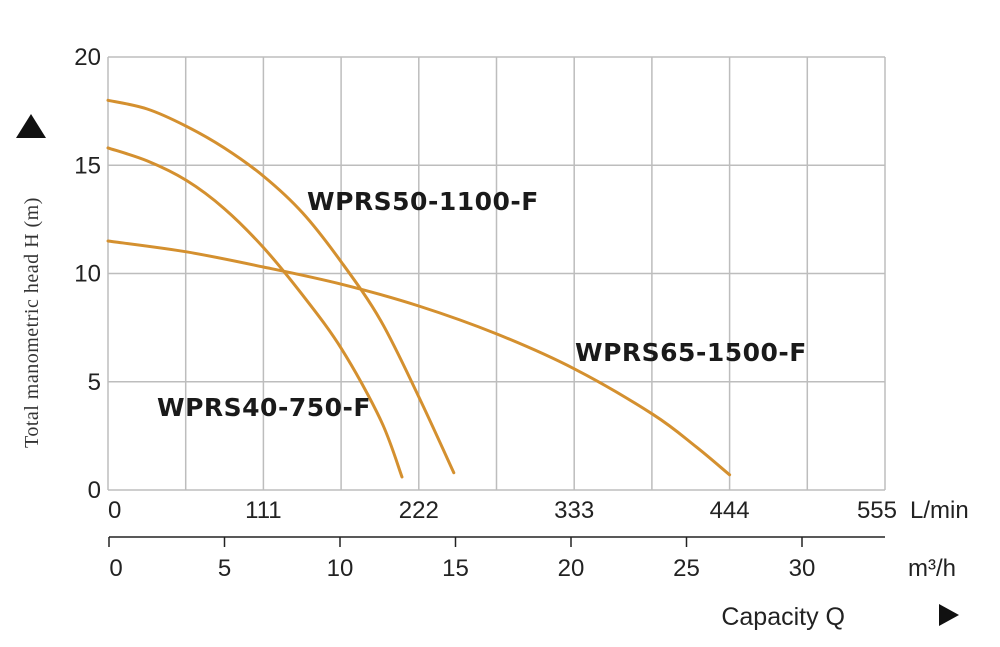  I want to click on x-tick-label-m3h: 25, so click(686, 568).